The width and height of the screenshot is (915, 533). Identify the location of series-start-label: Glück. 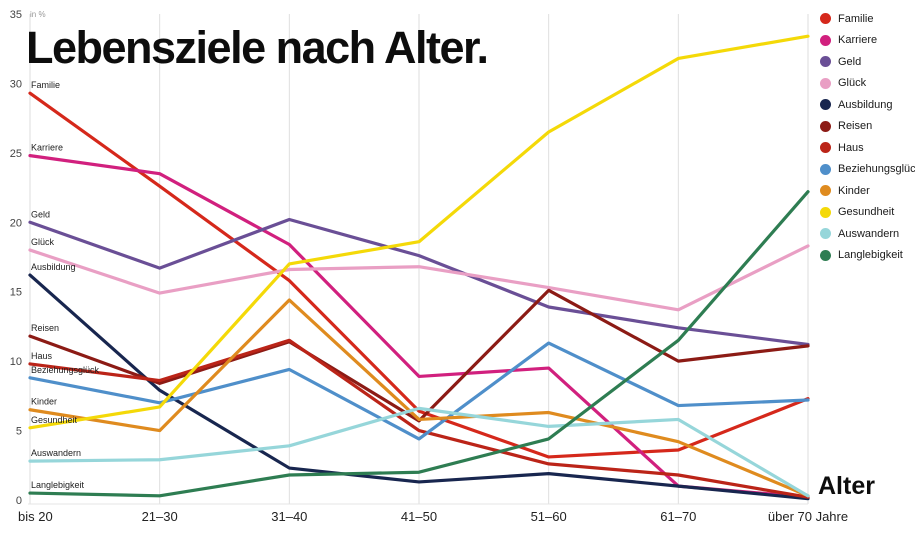
(43, 242).